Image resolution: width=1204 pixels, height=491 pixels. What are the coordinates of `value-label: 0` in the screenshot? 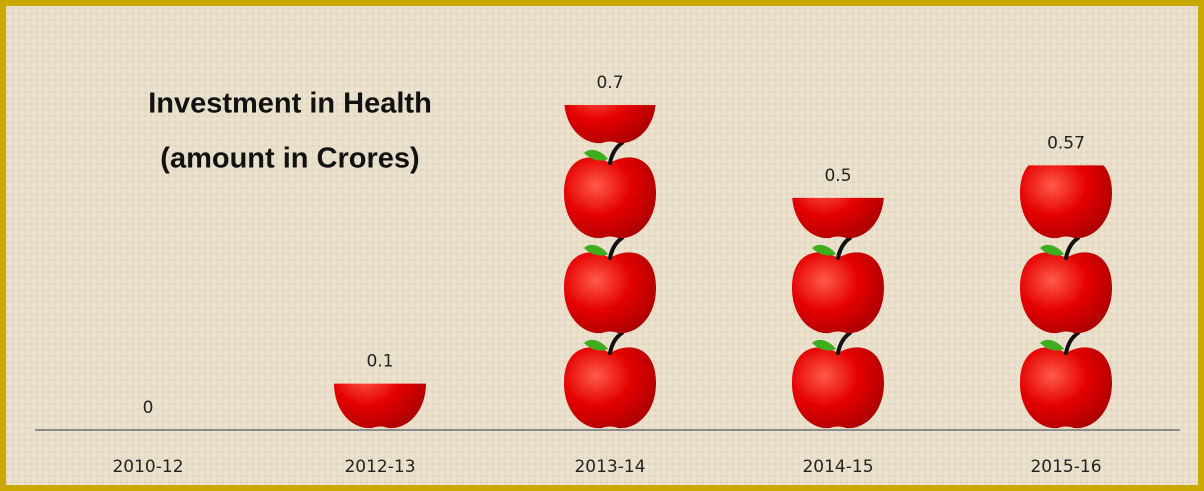 It's located at (148, 408).